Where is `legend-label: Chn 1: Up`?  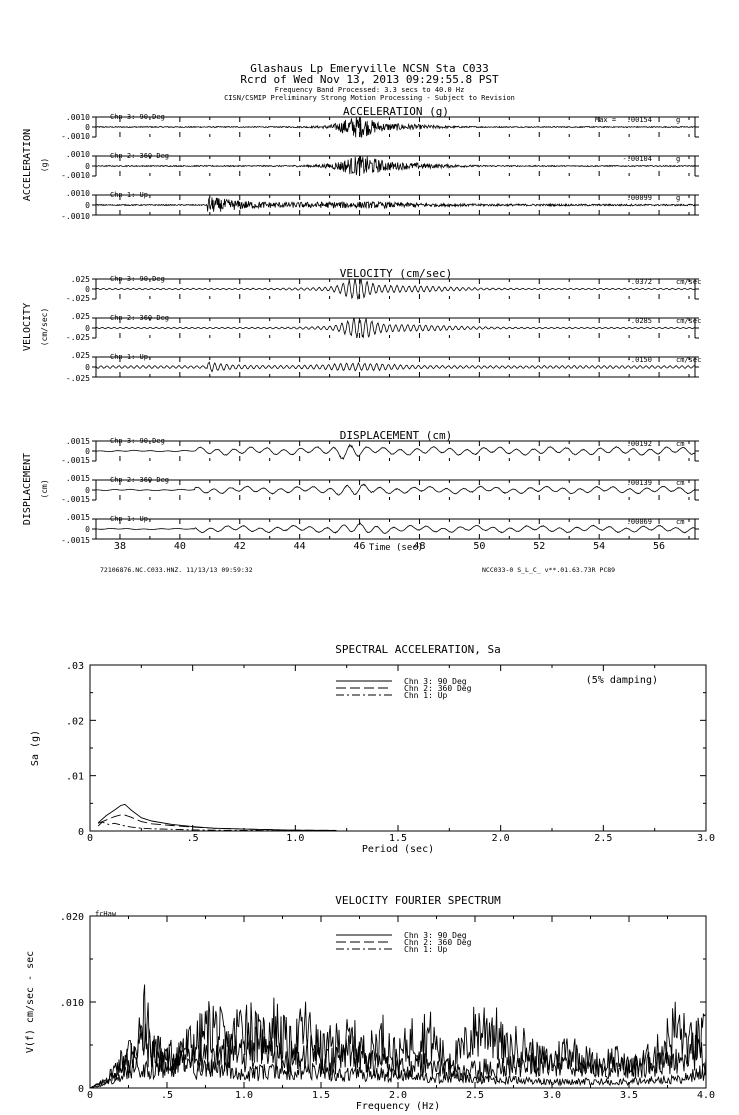 legend-label: Chn 1: Up is located at coordinates (426, 695).